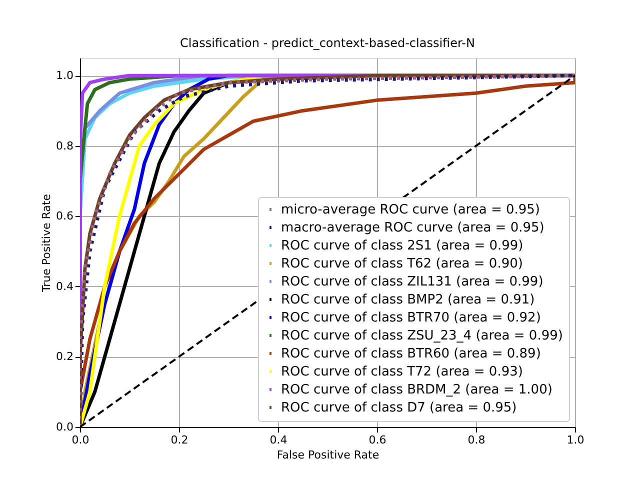 The width and height of the screenshot is (639, 480). I want to click on legend-label: ROC curve of class D7 (area = 0.95), so click(399, 408).